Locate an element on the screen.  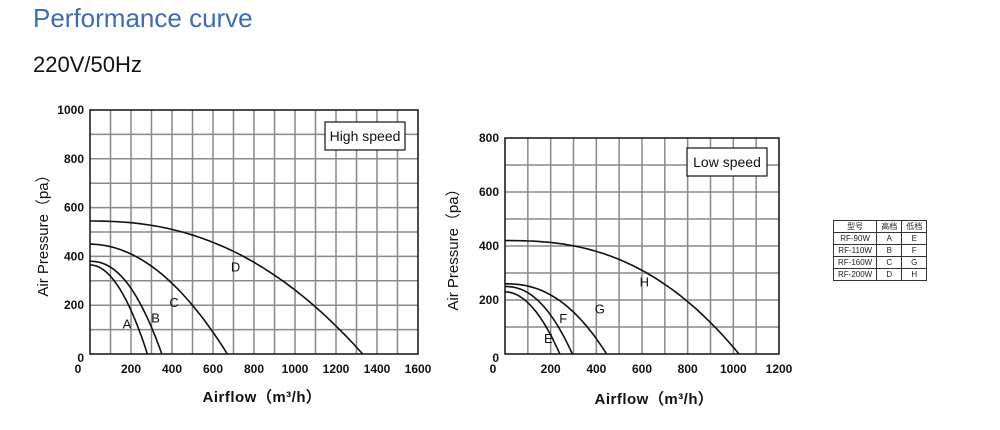
high-speed-curve-label-d: D is located at coordinates (235, 266).